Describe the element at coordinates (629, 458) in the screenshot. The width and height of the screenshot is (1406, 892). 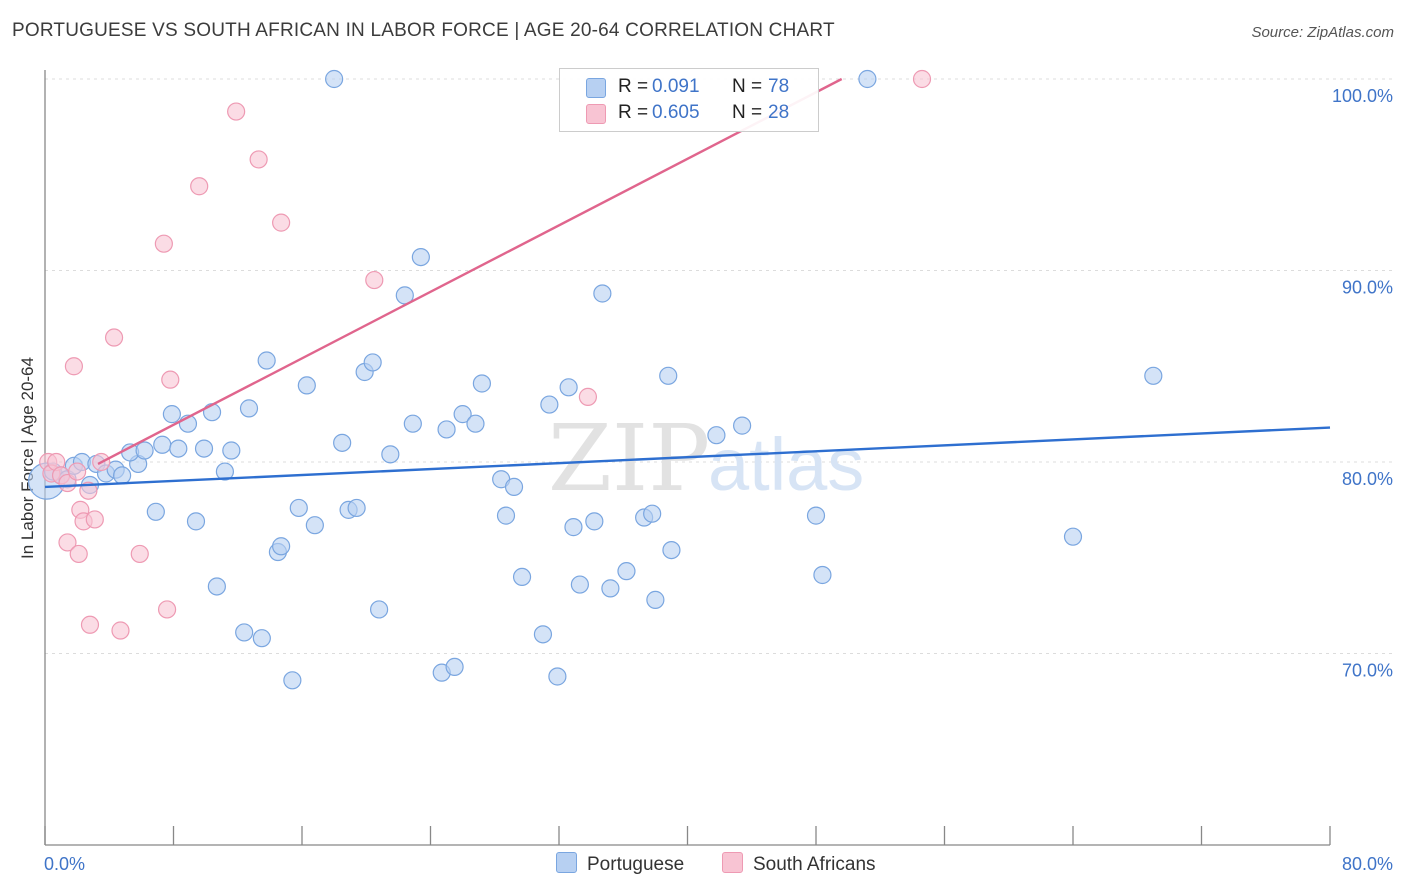
I see `watermark-zip: ZIP` at that location.